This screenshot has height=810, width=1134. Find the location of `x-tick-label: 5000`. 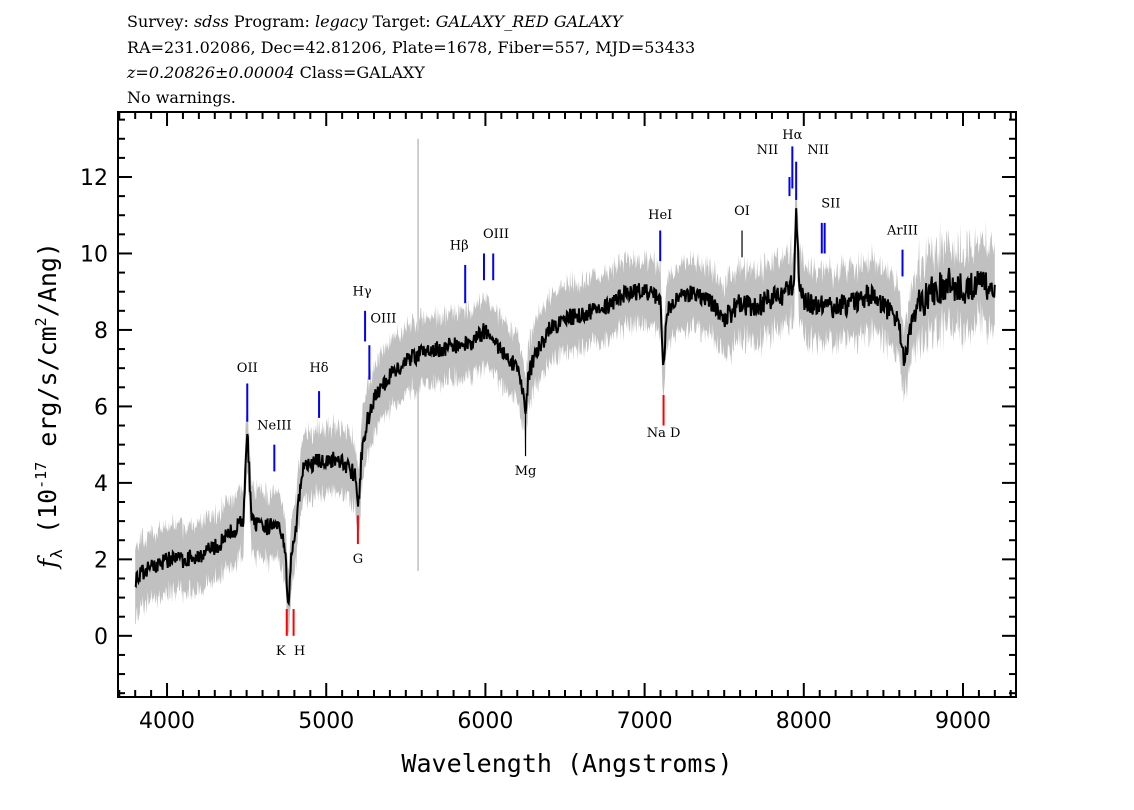

x-tick-label: 5000 is located at coordinates (326, 721).